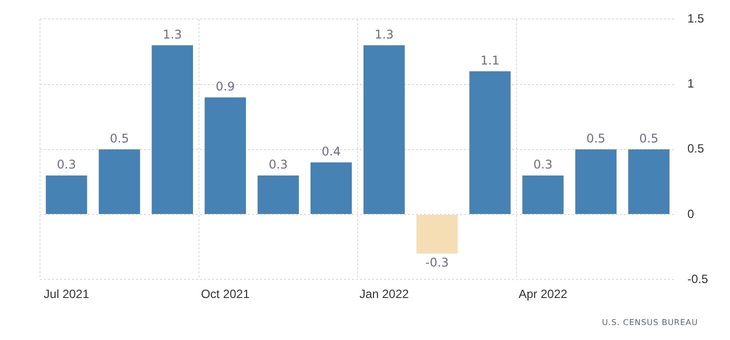  I want to click on text: U.S. CENSUS BUREAU, so click(650, 322).